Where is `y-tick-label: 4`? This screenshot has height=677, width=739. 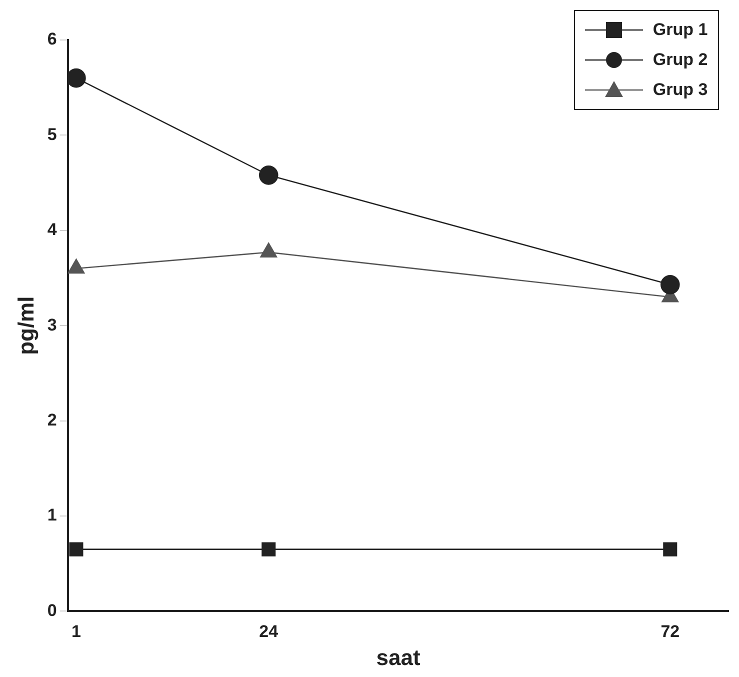
y-tick-label: 4 is located at coordinates (52, 230).